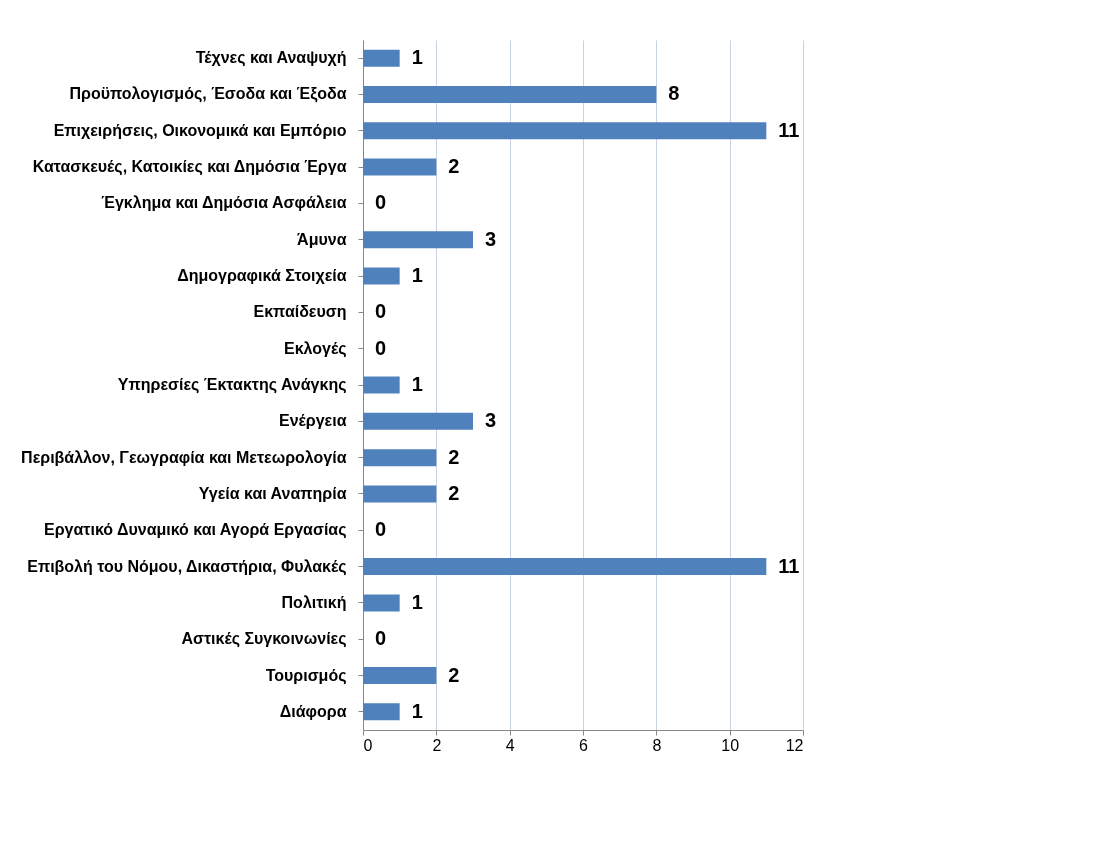  Describe the element at coordinates (189, 167) in the screenshot. I see `y-tick-label: Κατασκευές, Κατοικίες και Δημόσια Έργα` at that location.